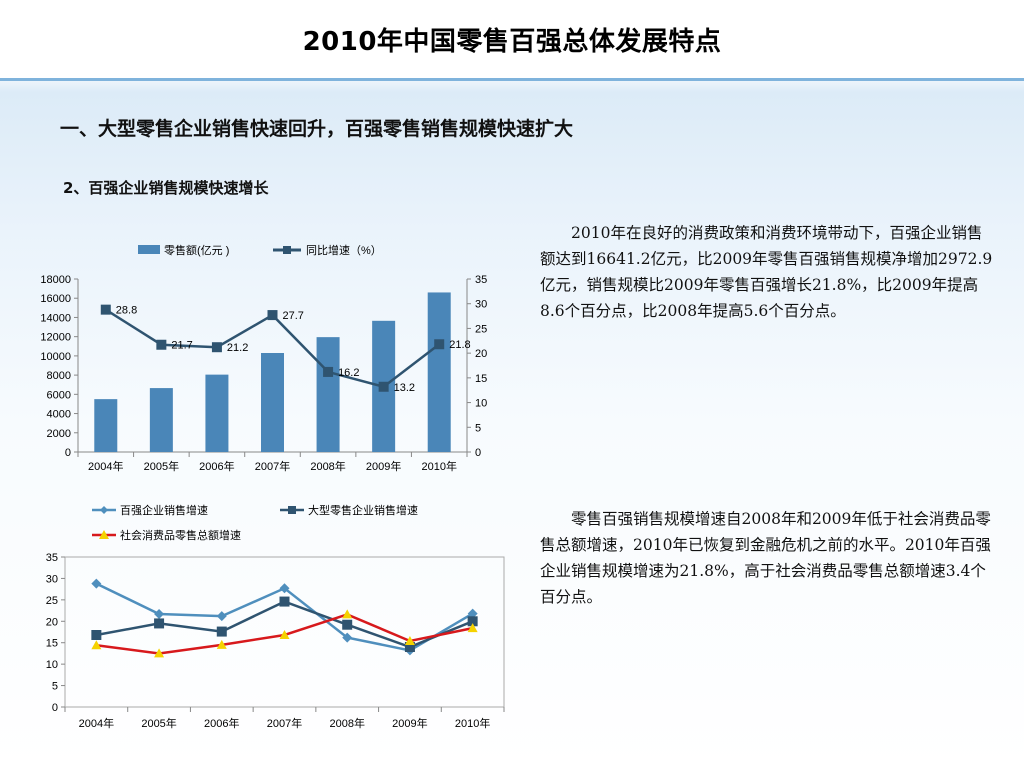  I want to click on data-label-growth: 27.7, so click(293, 316).